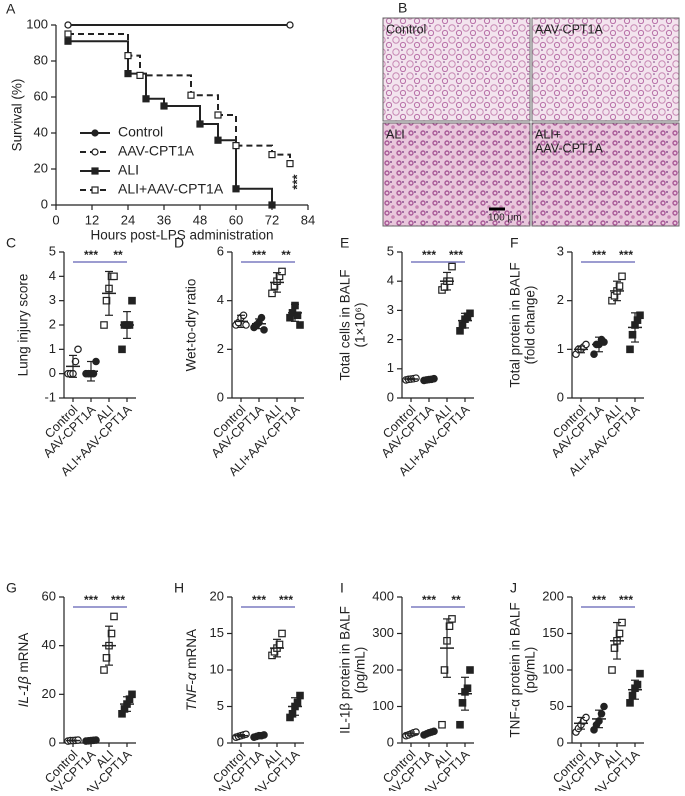 This screenshot has height=796, width=685. What do you see at coordinates (191, 325) in the screenshot?
I see `y-axis-label: Wet-to-dry ratio` at bounding box center [191, 325].